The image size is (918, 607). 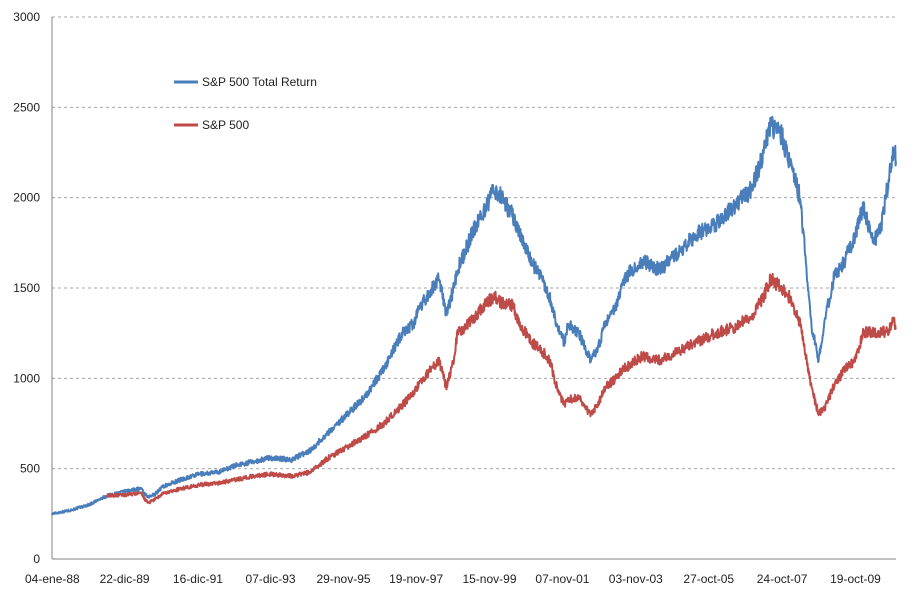 What do you see at coordinates (782, 579) in the screenshot?
I see `x-tick-label-10: 24-oct-07` at bounding box center [782, 579].